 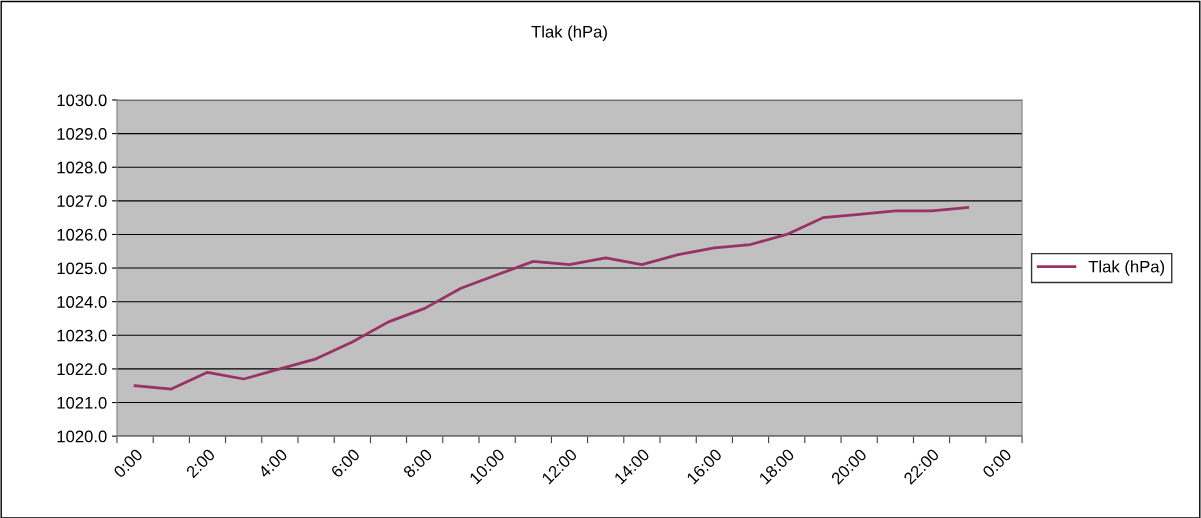 What do you see at coordinates (82, 201) in the screenshot?
I see `y-tick-label: 1027.0` at bounding box center [82, 201].